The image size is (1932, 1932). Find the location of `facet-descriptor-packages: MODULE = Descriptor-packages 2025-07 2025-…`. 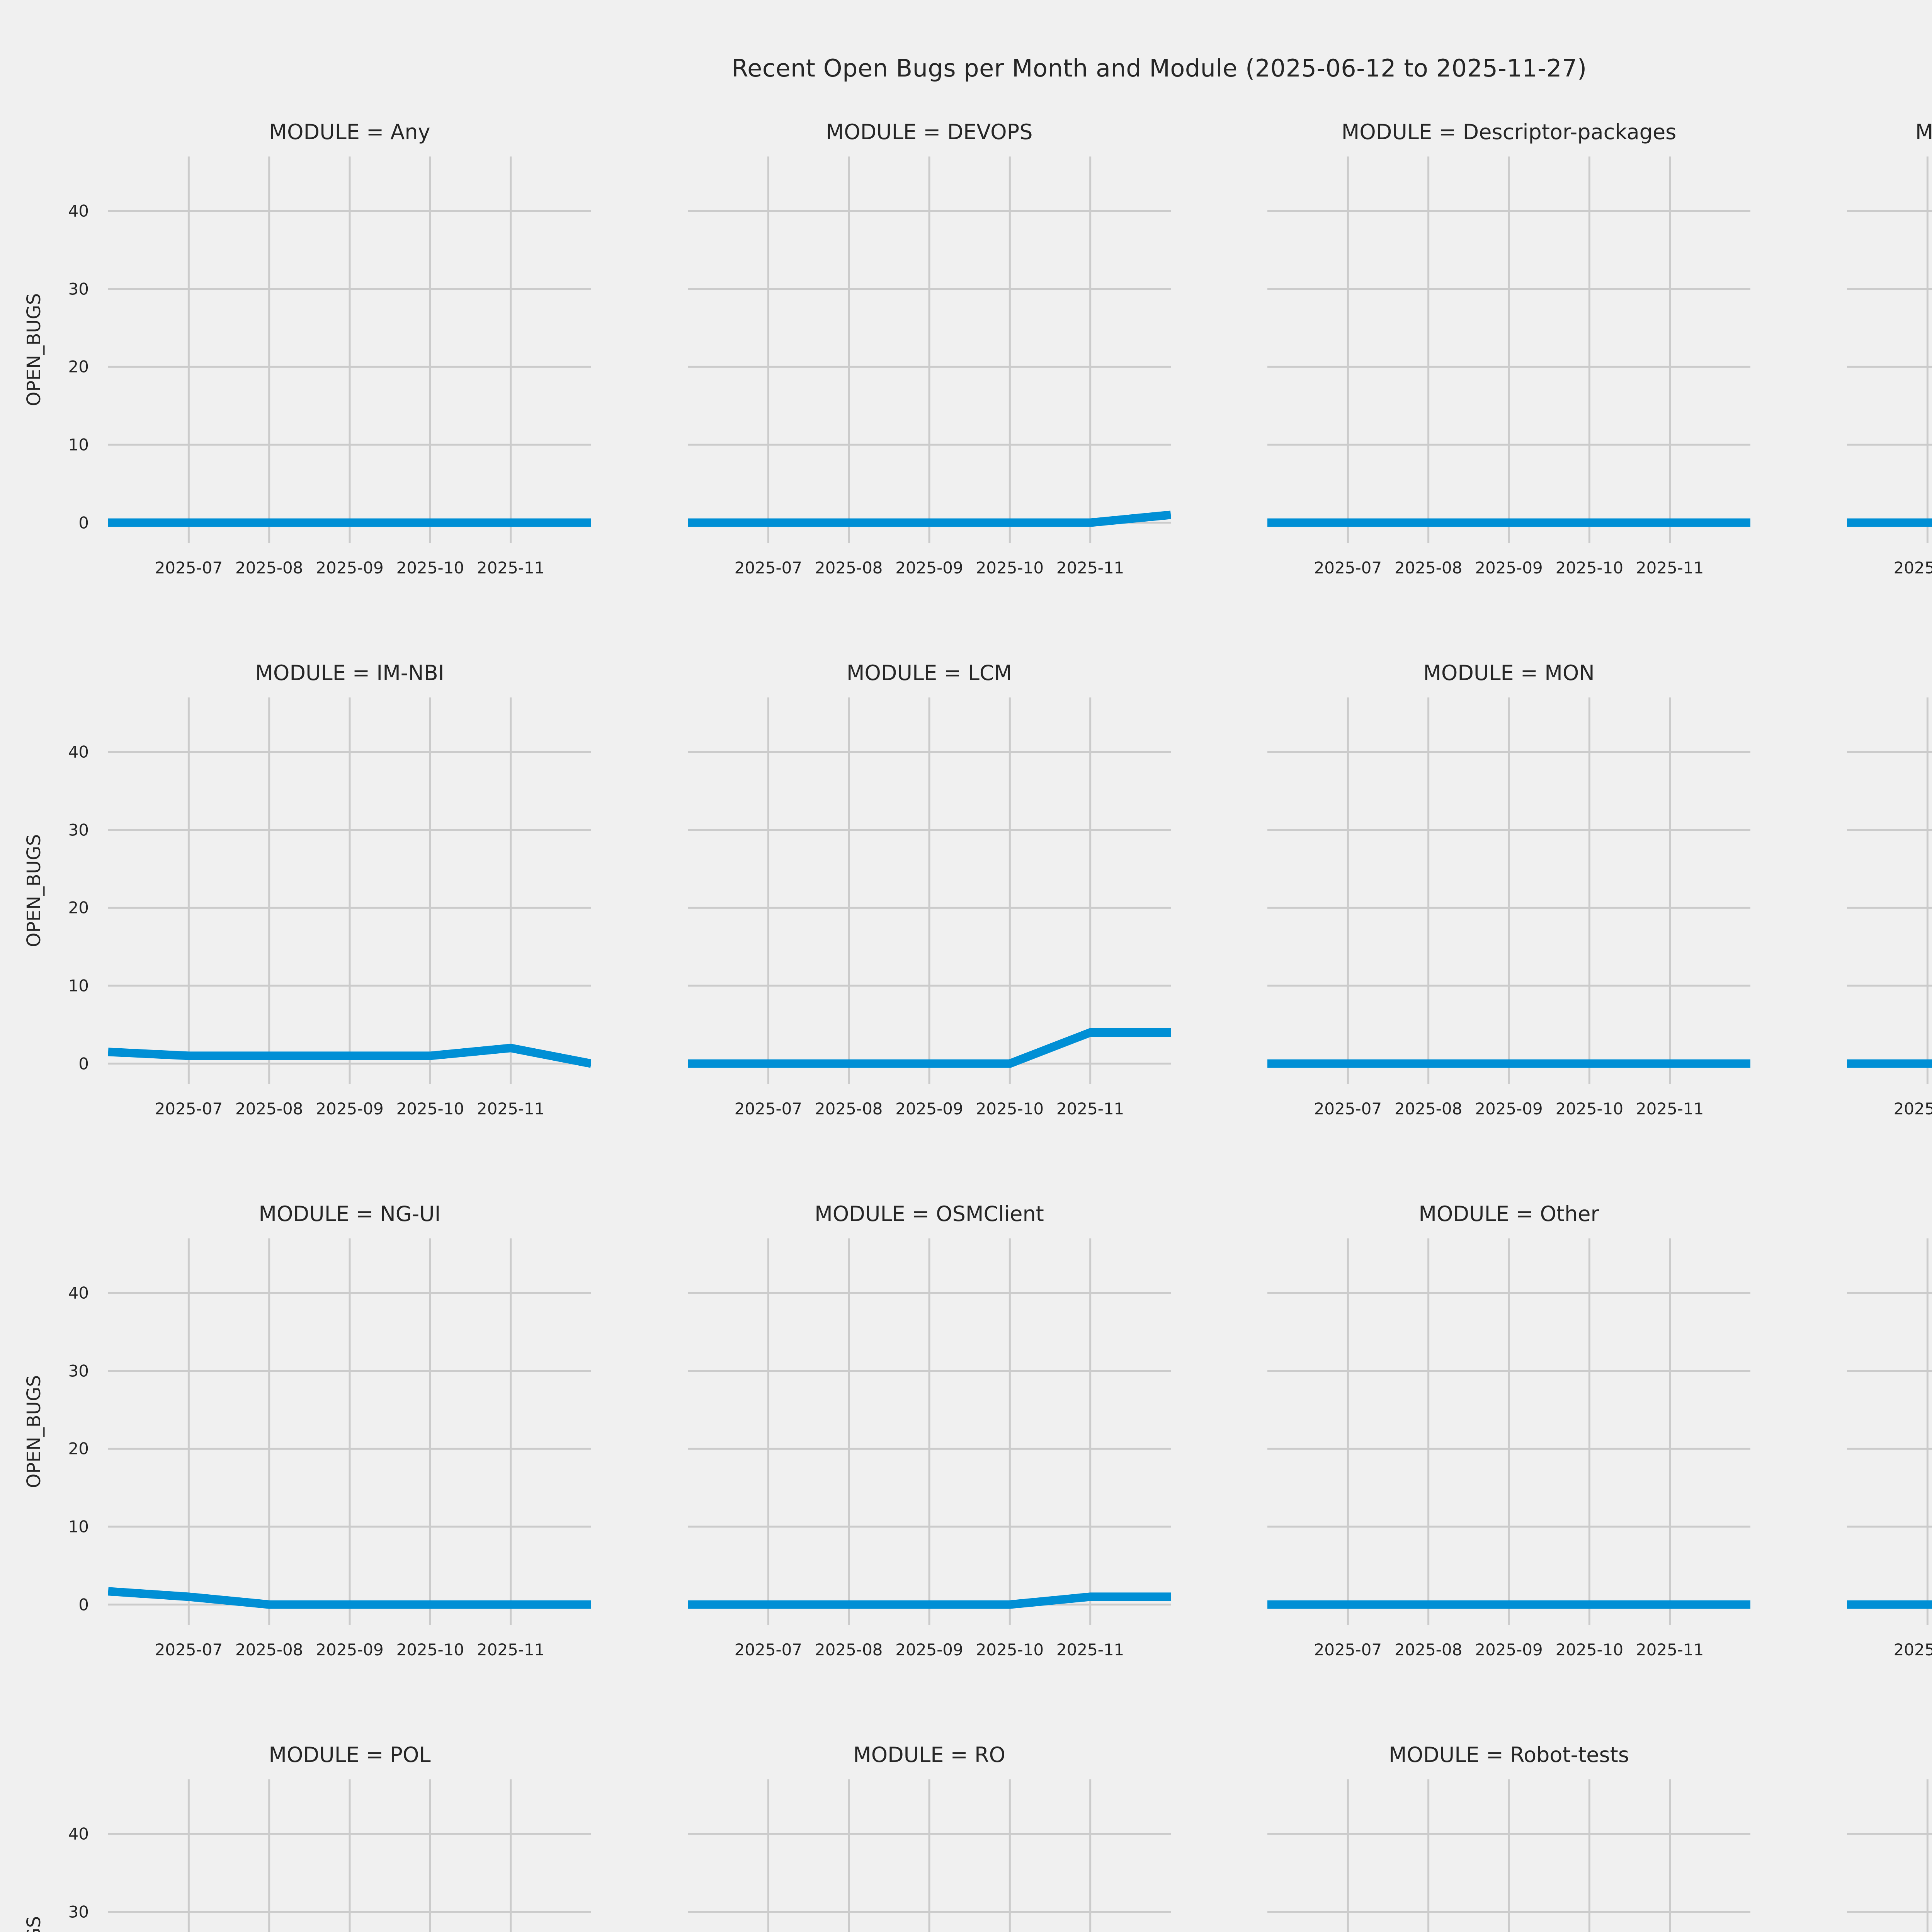

facet-descriptor-packages: MODULE = Descriptor-packages 2025-07 2025-… is located at coordinates (1454, 390).